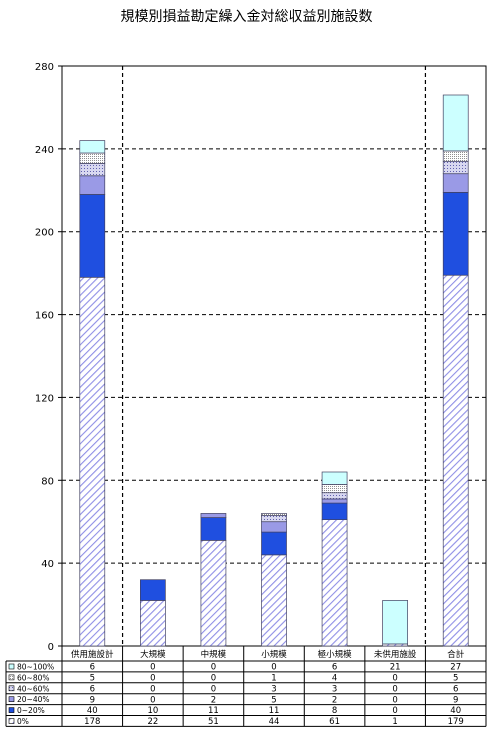 The width and height of the screenshot is (493, 753). What do you see at coordinates (335, 654) in the screenshot?
I see `category-label: 極小規模` at bounding box center [335, 654].